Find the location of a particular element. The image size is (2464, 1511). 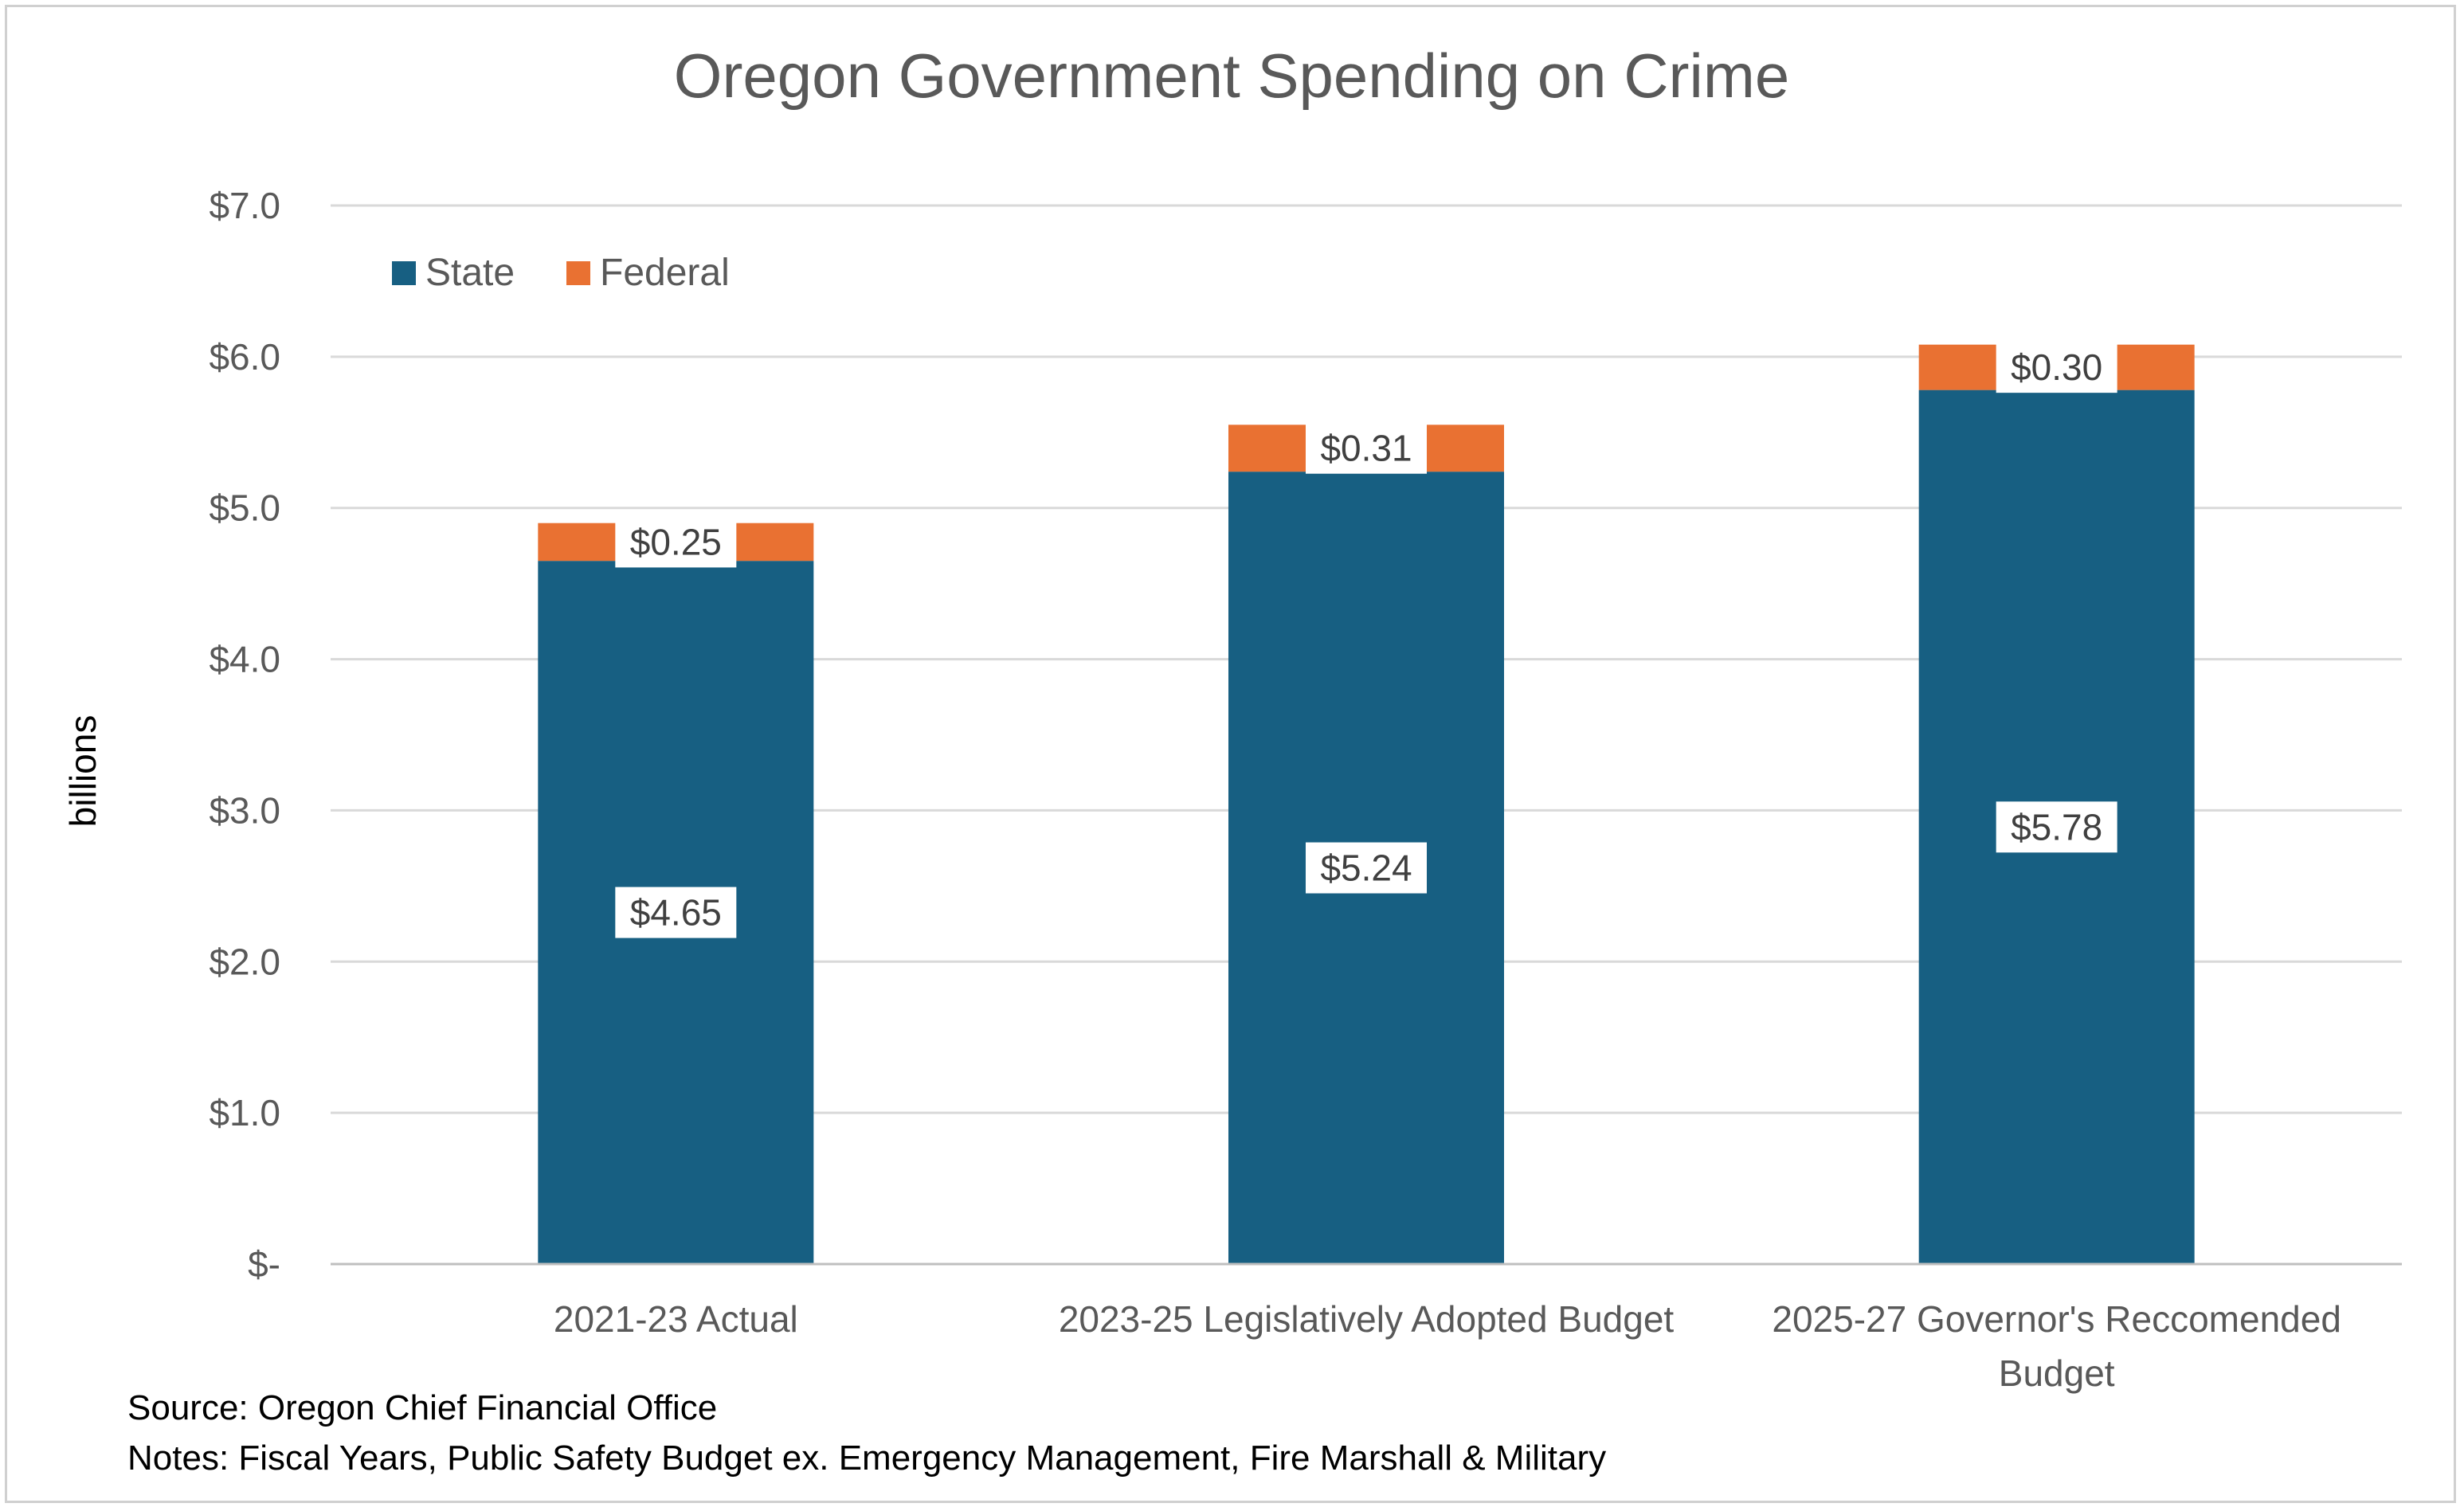

y-tick-label: $1.0 is located at coordinates (244, 1112).